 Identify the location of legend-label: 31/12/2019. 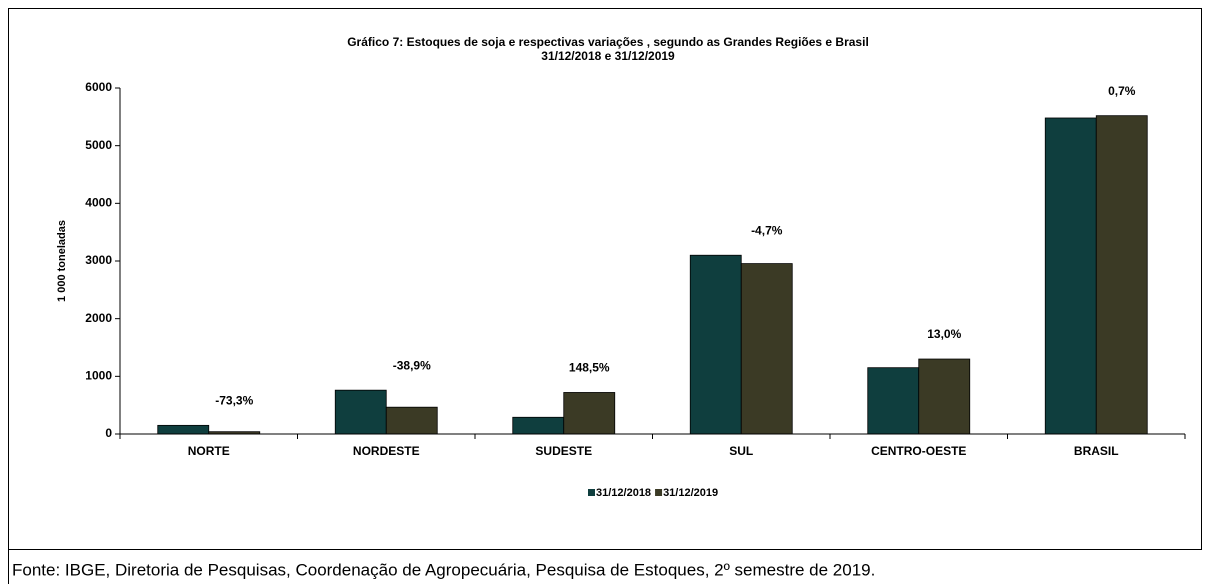
(690, 493).